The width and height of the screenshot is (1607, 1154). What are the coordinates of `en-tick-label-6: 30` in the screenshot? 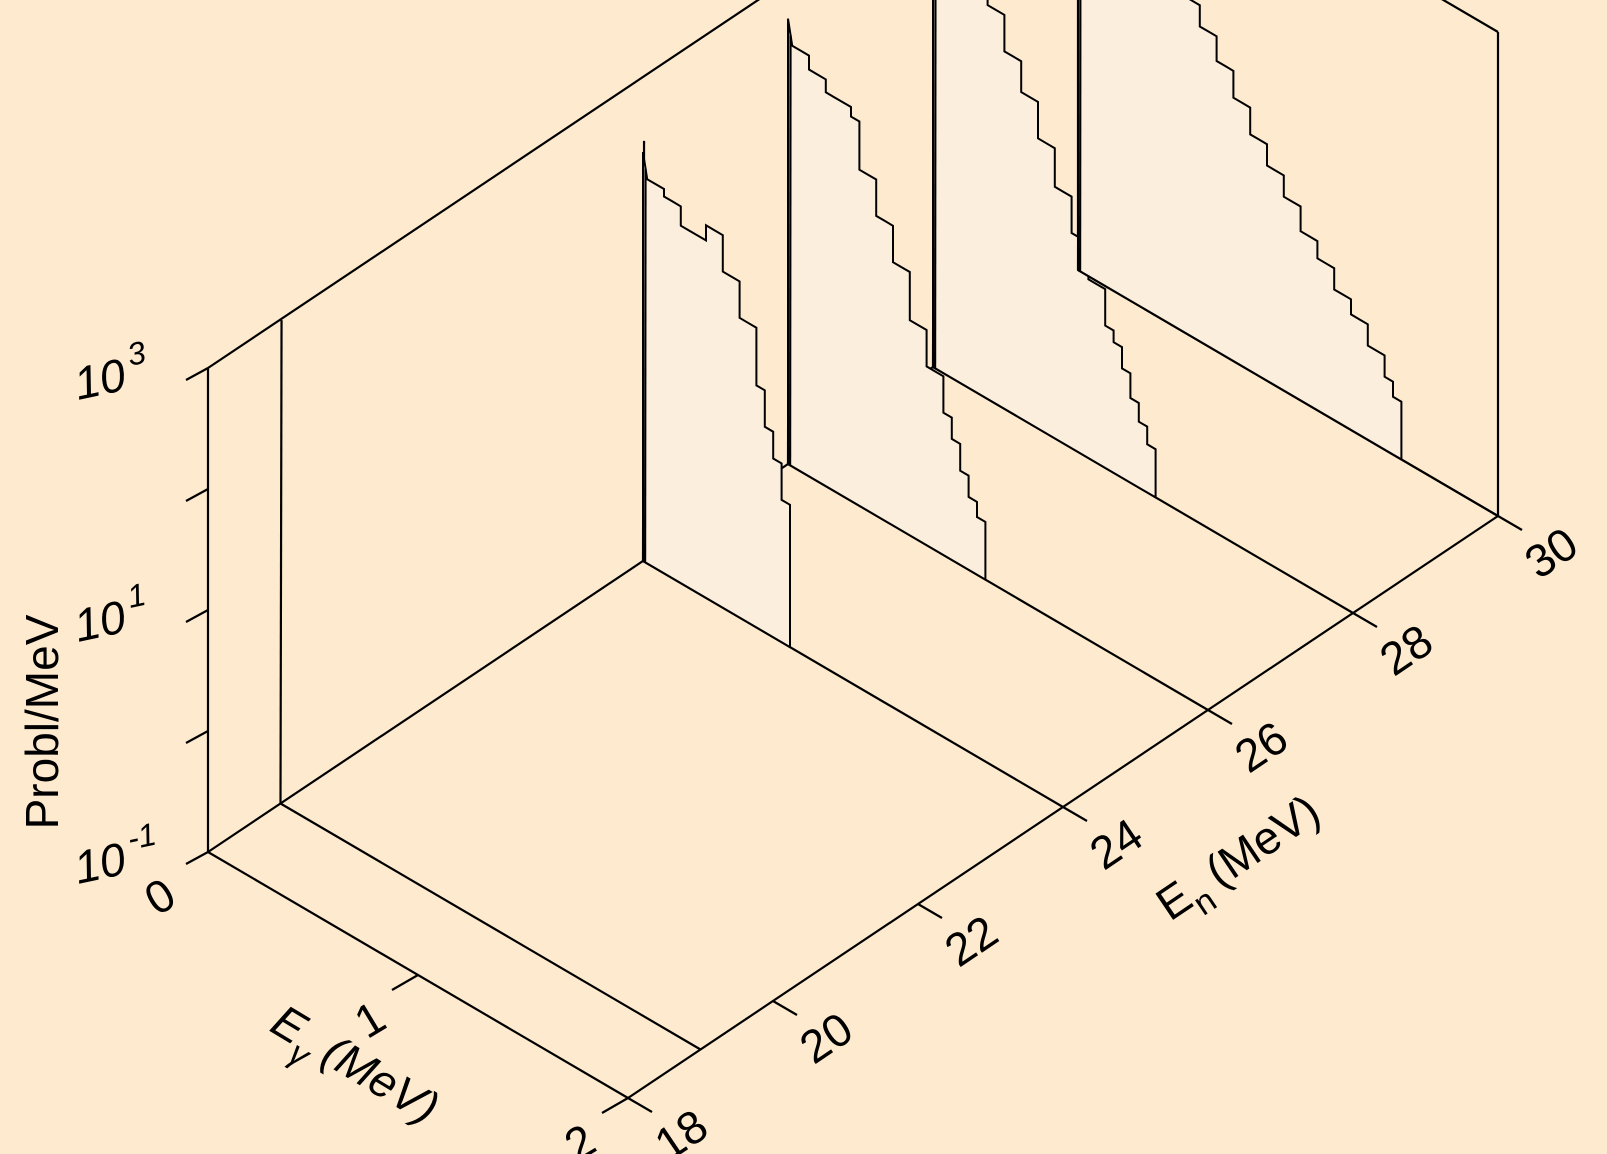 It's located at (1551, 553).